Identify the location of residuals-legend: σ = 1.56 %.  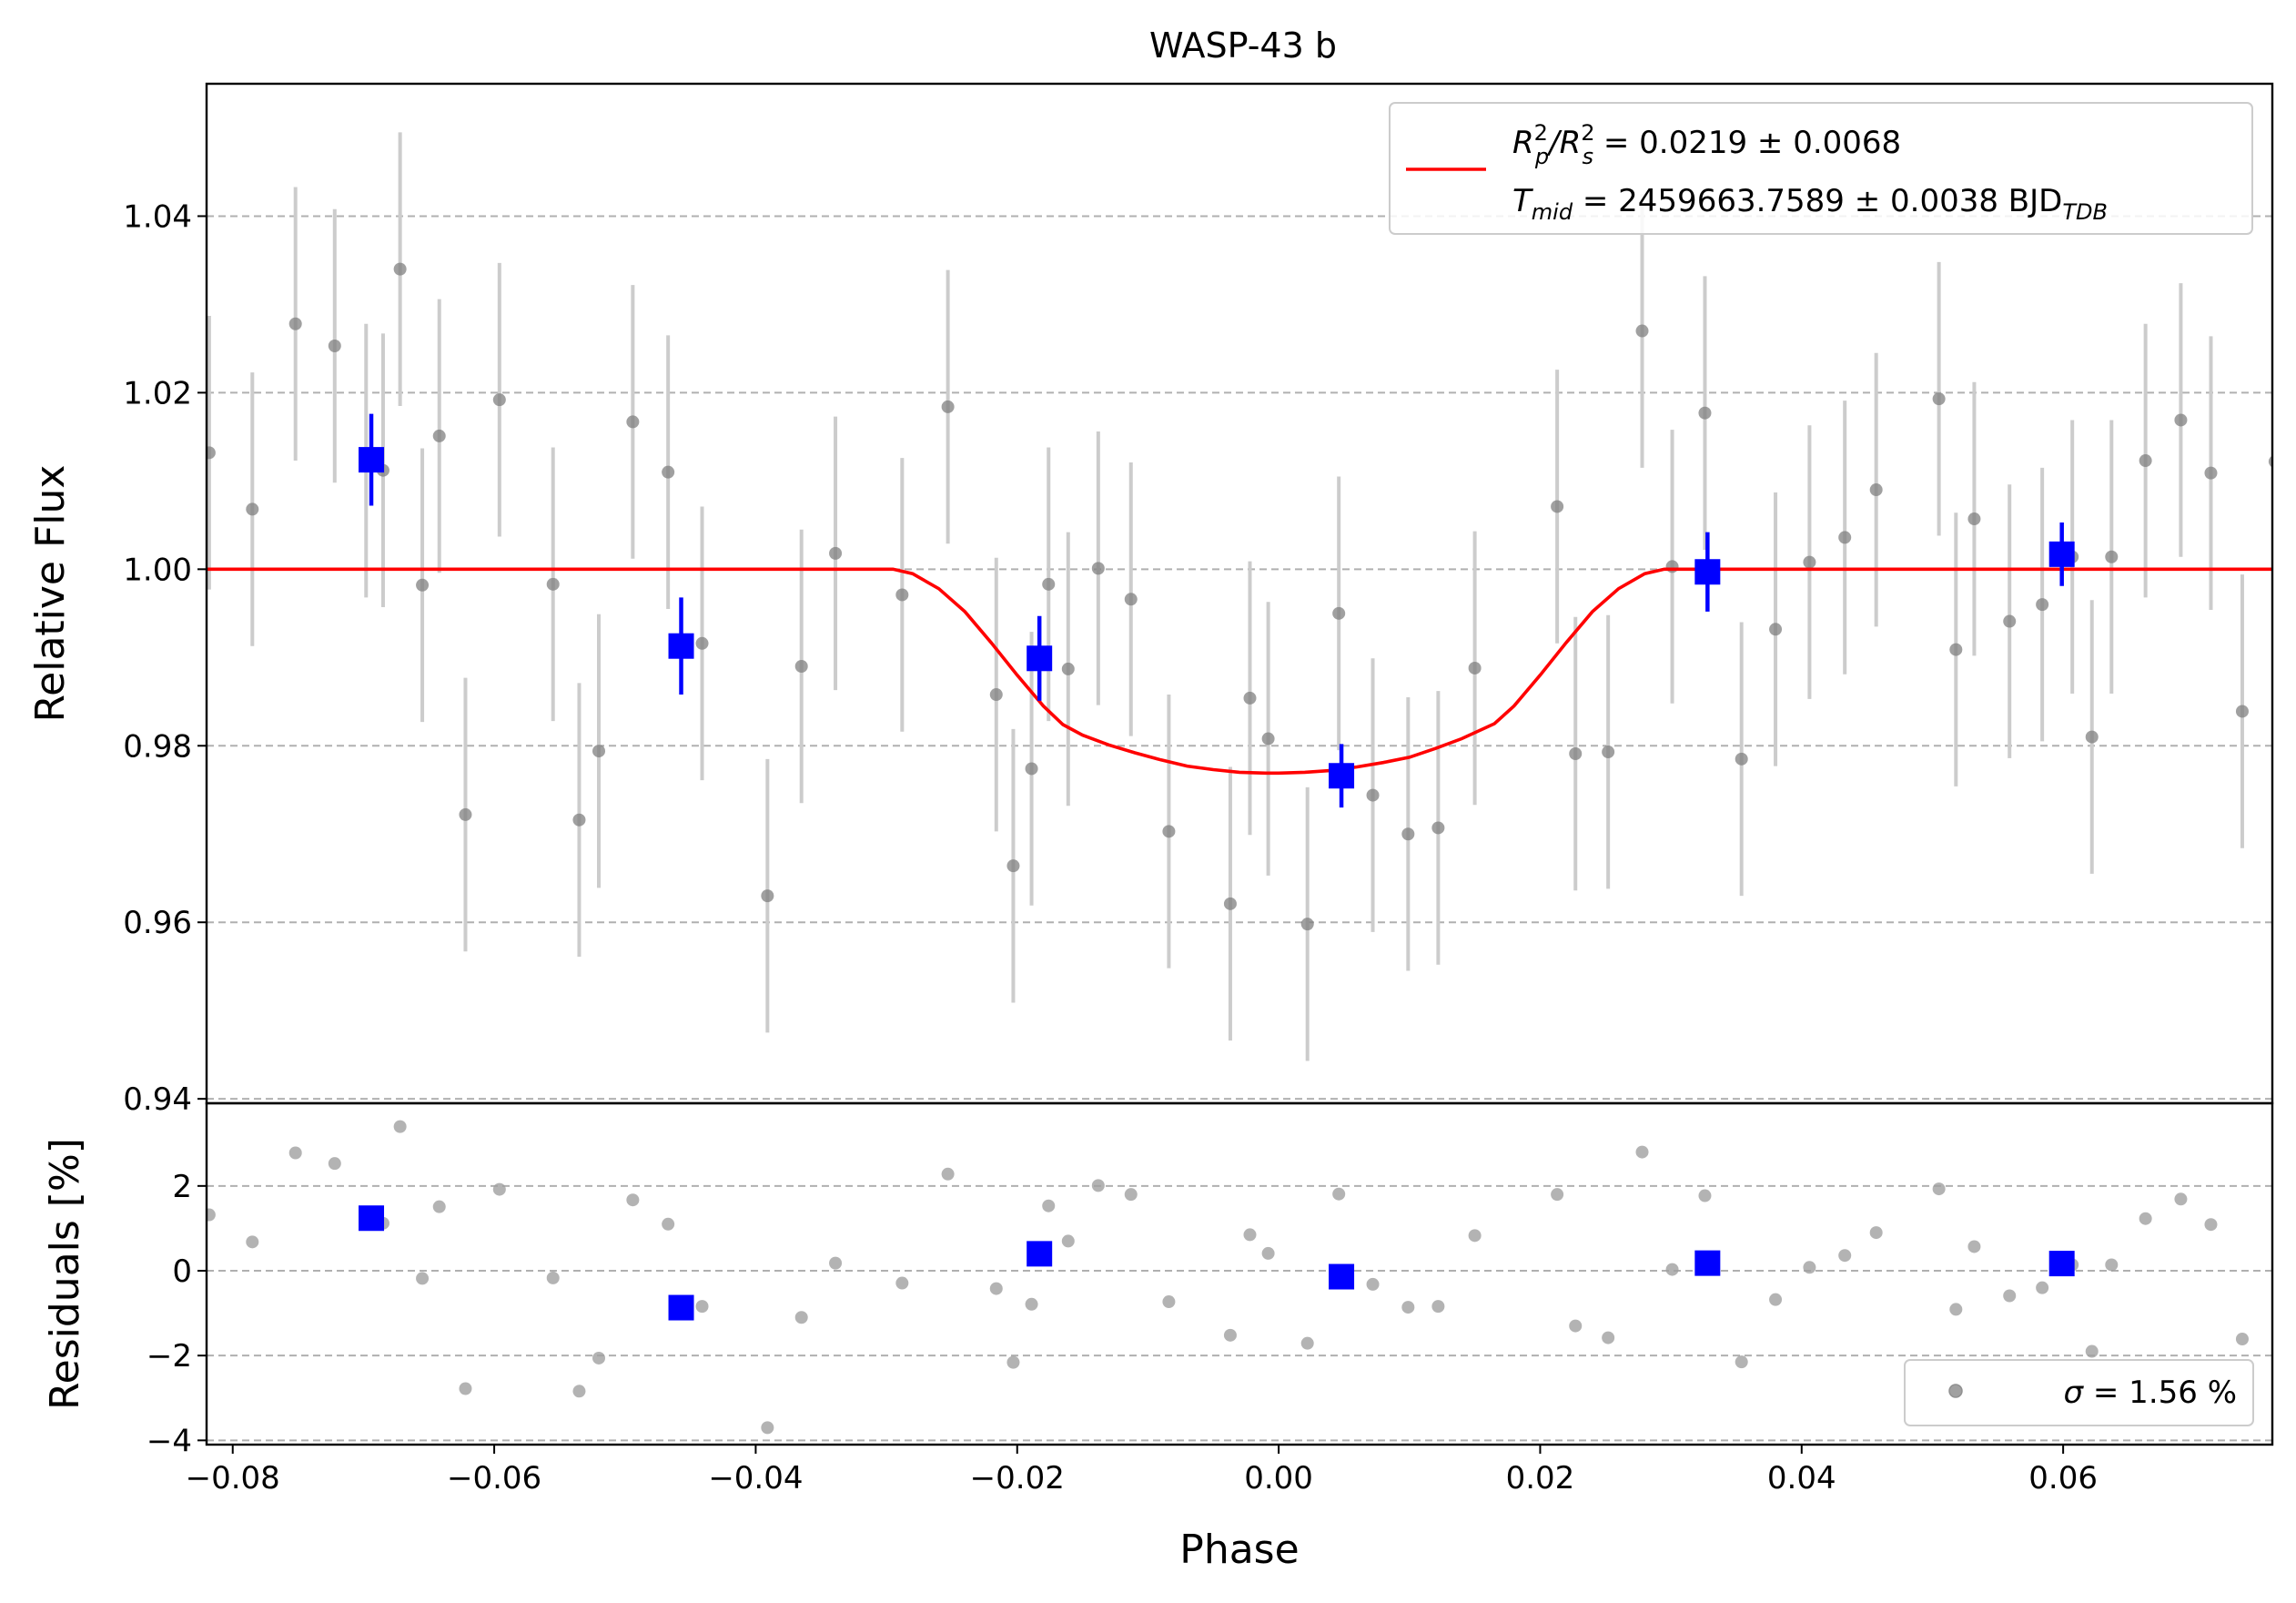
(2079, 1392).